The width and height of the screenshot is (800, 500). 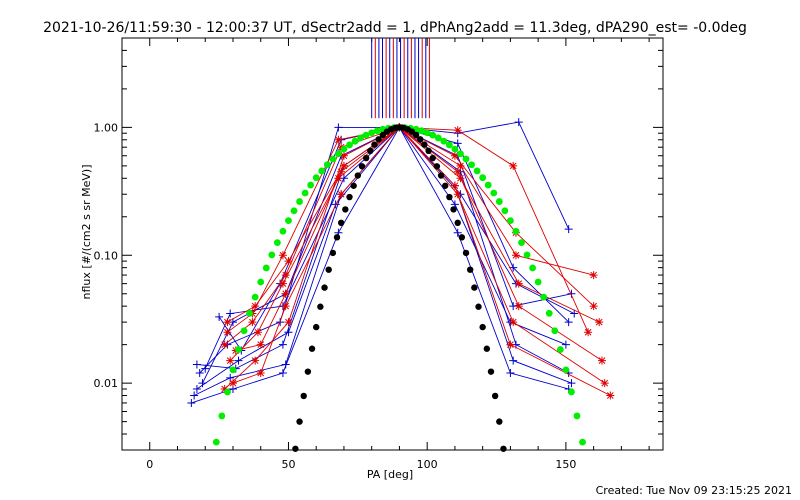 What do you see at coordinates (106, 383) in the screenshot?
I see `y-tick-label: 0.01` at bounding box center [106, 383].